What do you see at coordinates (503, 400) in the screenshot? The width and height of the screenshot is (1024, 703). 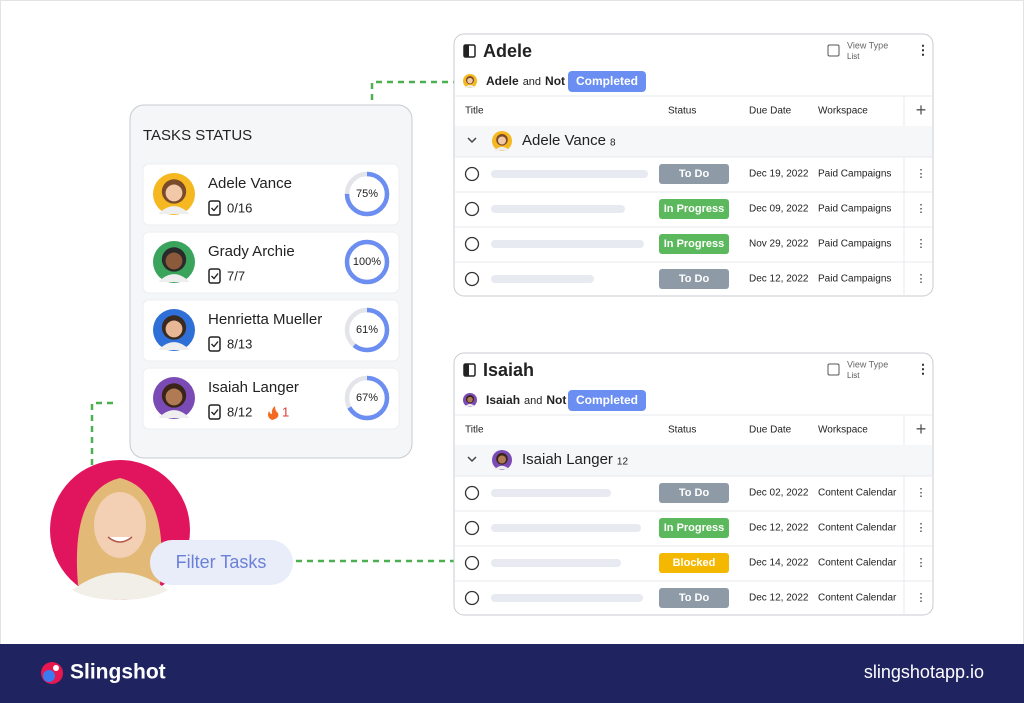 I see `filter-name: Isaiah` at bounding box center [503, 400].